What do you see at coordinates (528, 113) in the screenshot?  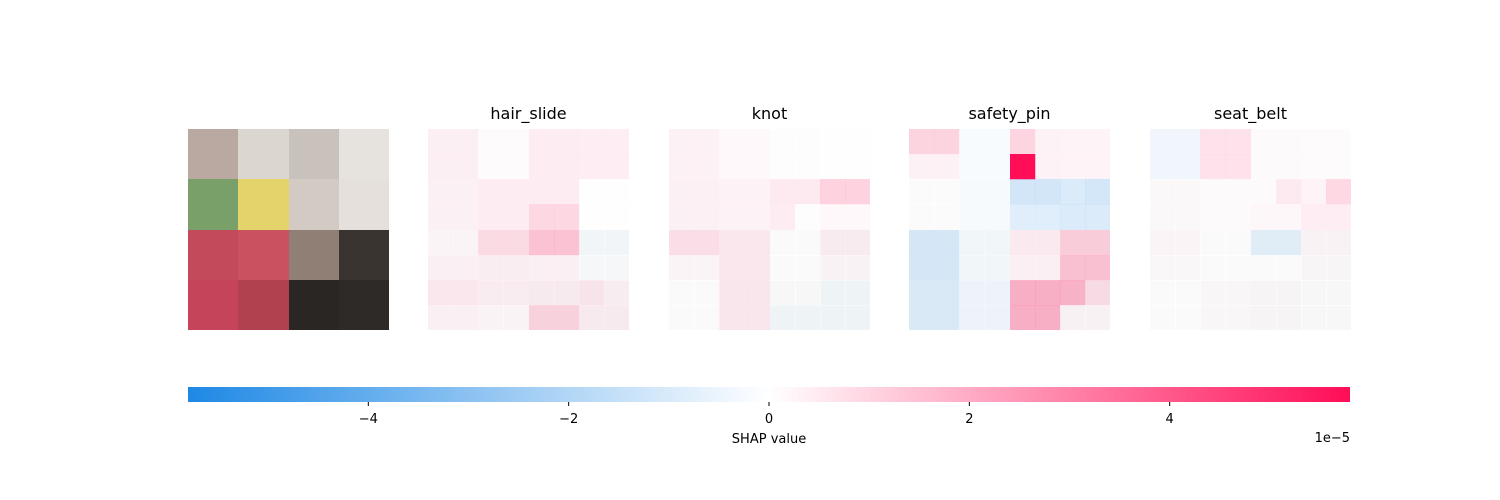 I see `panel-title-hair-slide: hair_slide` at bounding box center [528, 113].